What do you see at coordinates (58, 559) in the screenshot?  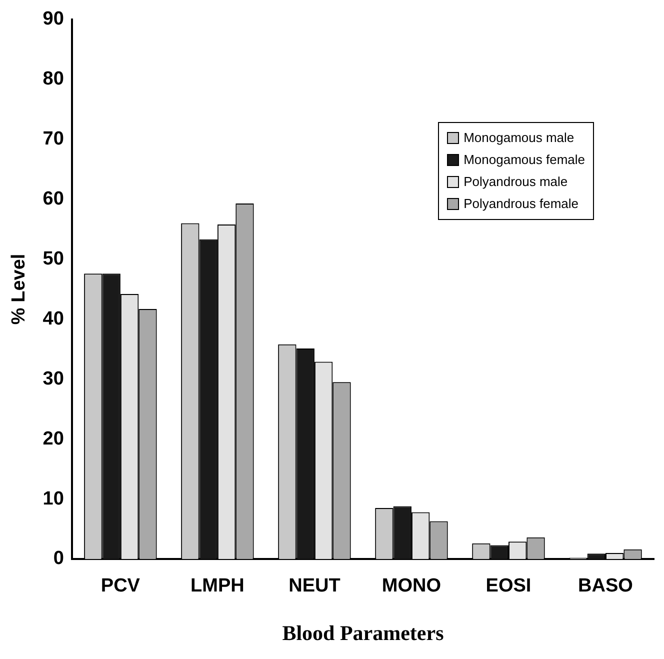 I see `y-tick-label: 0` at bounding box center [58, 559].